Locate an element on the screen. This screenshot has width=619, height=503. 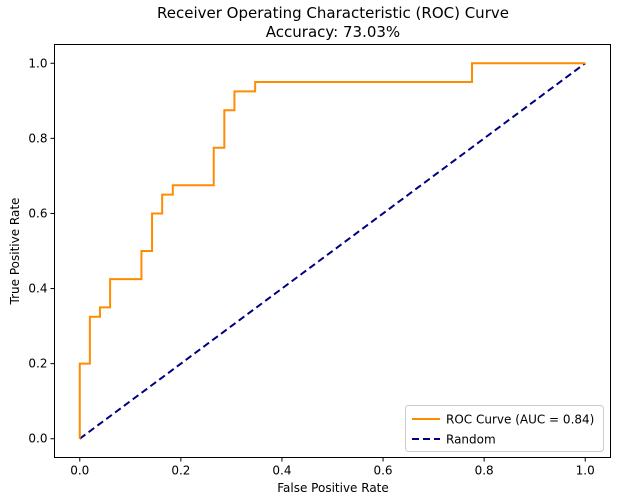
x-tick-label: 1.0 is located at coordinates (585, 471).